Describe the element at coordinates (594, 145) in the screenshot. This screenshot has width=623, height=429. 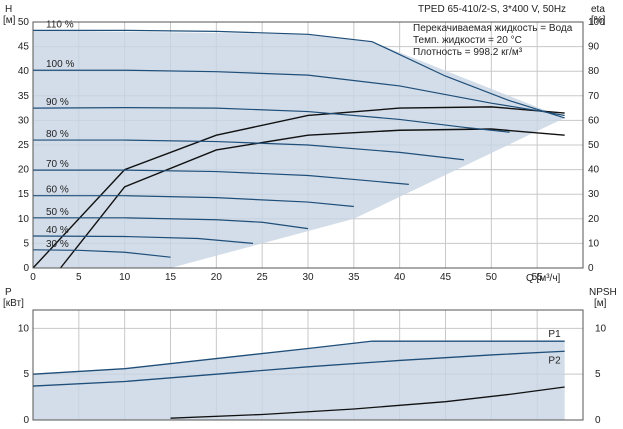
I see `y-right-tick-label: 50` at that location.